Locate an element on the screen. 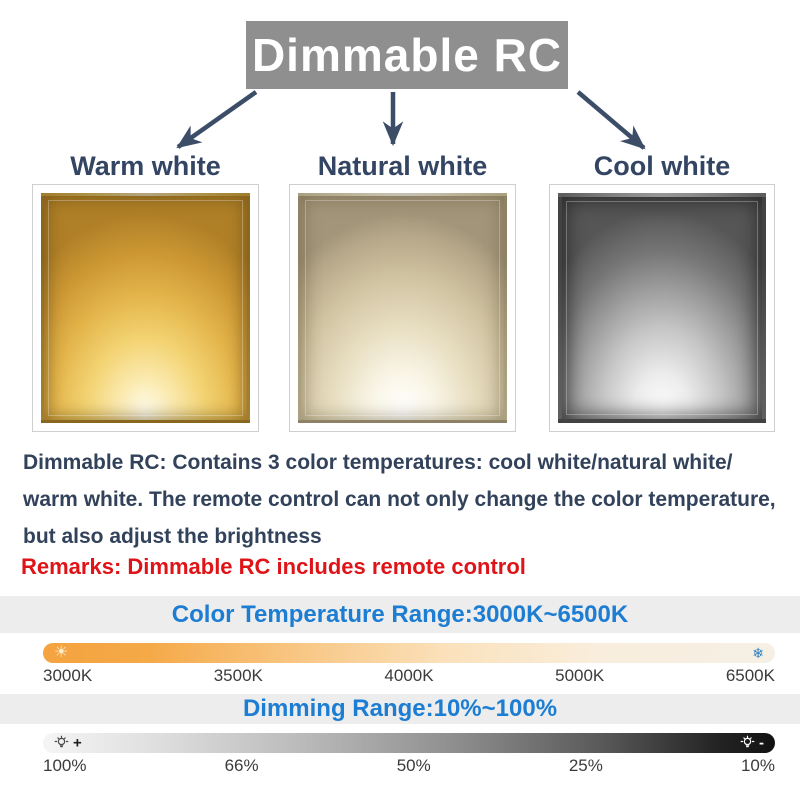 This screenshot has height=800, width=800. dimming-heading: Dimming Range:10%~100% is located at coordinates (400, 708).